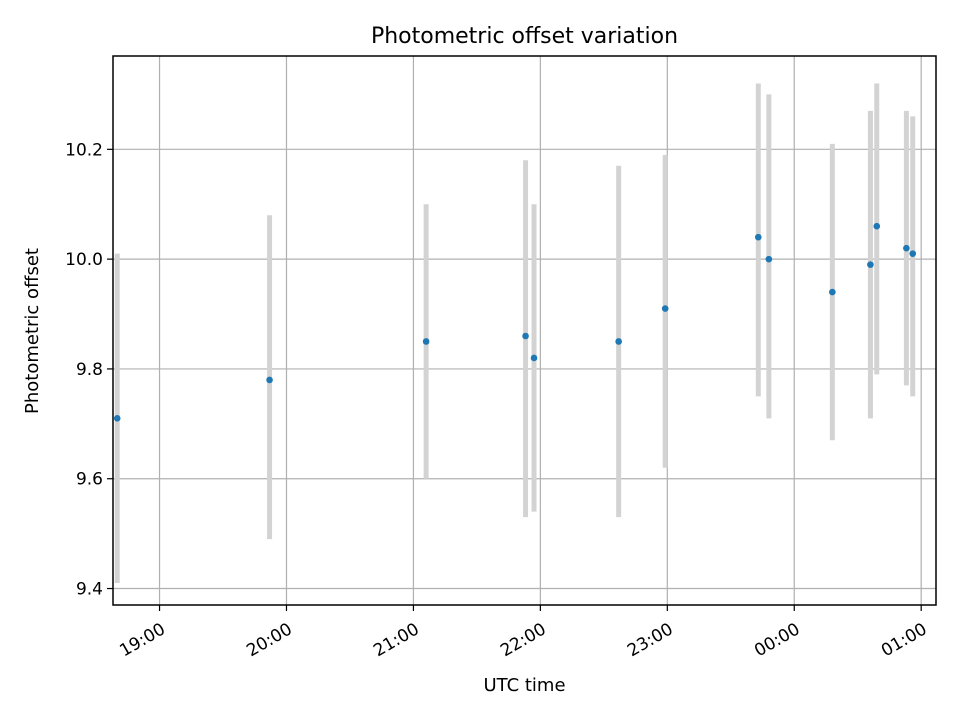  I want to click on y-axis-ticks: 9.4 9.6 9.8 10.0 10.2, so click(89, 370).